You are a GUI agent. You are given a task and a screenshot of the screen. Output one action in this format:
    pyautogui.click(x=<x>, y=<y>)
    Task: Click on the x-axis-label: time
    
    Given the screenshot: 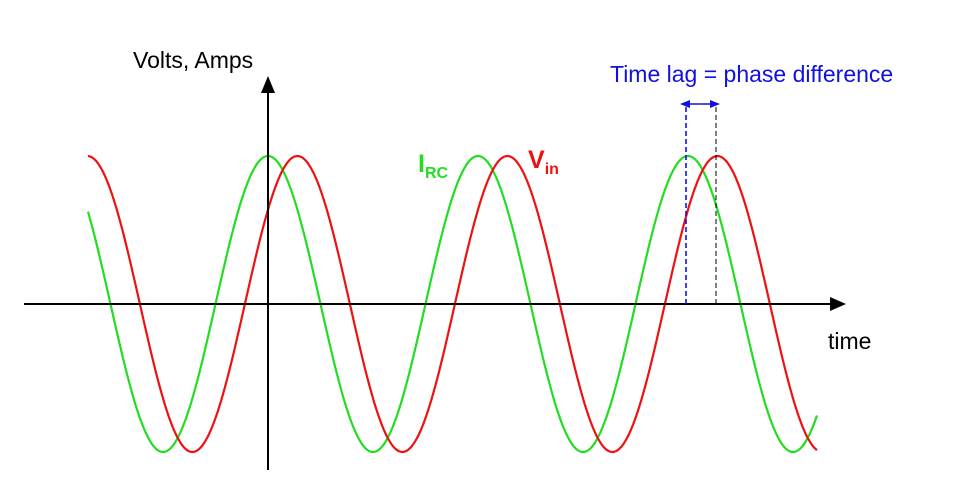 What is the action you would take?
    pyautogui.click(x=849, y=341)
    